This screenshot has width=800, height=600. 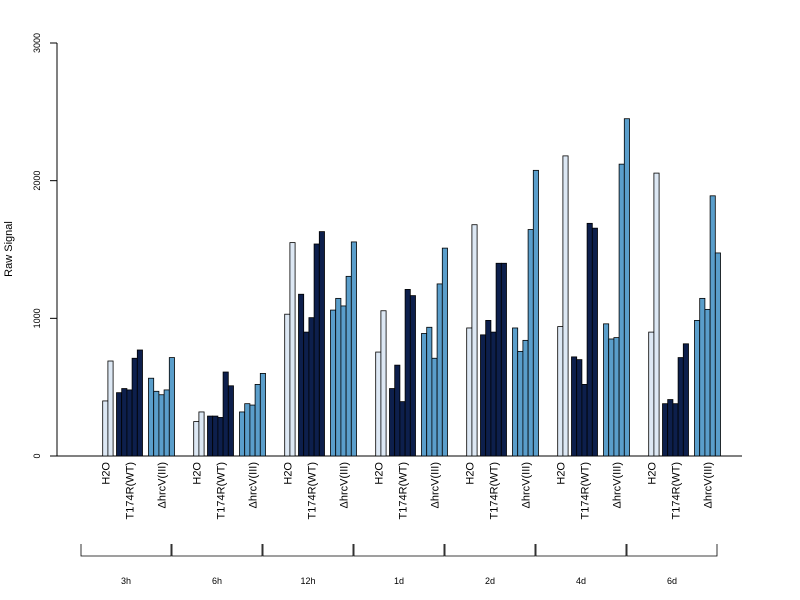 I want to click on group-label: 2d, so click(x=490, y=581).